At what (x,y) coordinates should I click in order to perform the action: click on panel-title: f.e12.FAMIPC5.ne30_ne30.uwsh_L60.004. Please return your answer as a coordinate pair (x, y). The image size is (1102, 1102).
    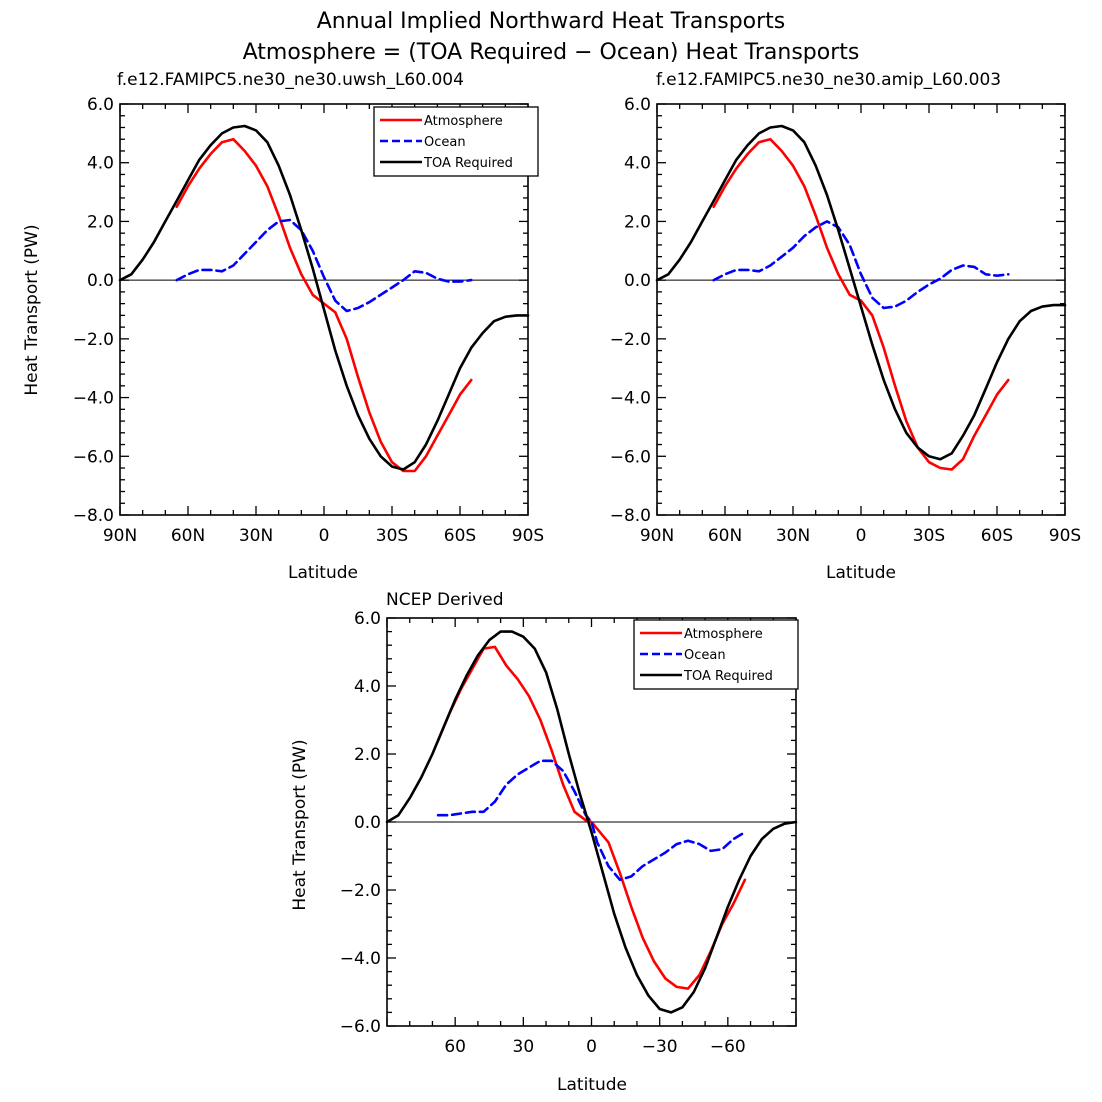
    Looking at the image, I should click on (290, 80).